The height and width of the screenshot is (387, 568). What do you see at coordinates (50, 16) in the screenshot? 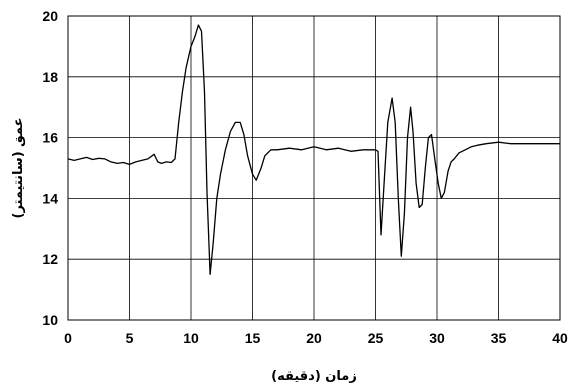
I see `y-tick-label: 20` at bounding box center [50, 16].